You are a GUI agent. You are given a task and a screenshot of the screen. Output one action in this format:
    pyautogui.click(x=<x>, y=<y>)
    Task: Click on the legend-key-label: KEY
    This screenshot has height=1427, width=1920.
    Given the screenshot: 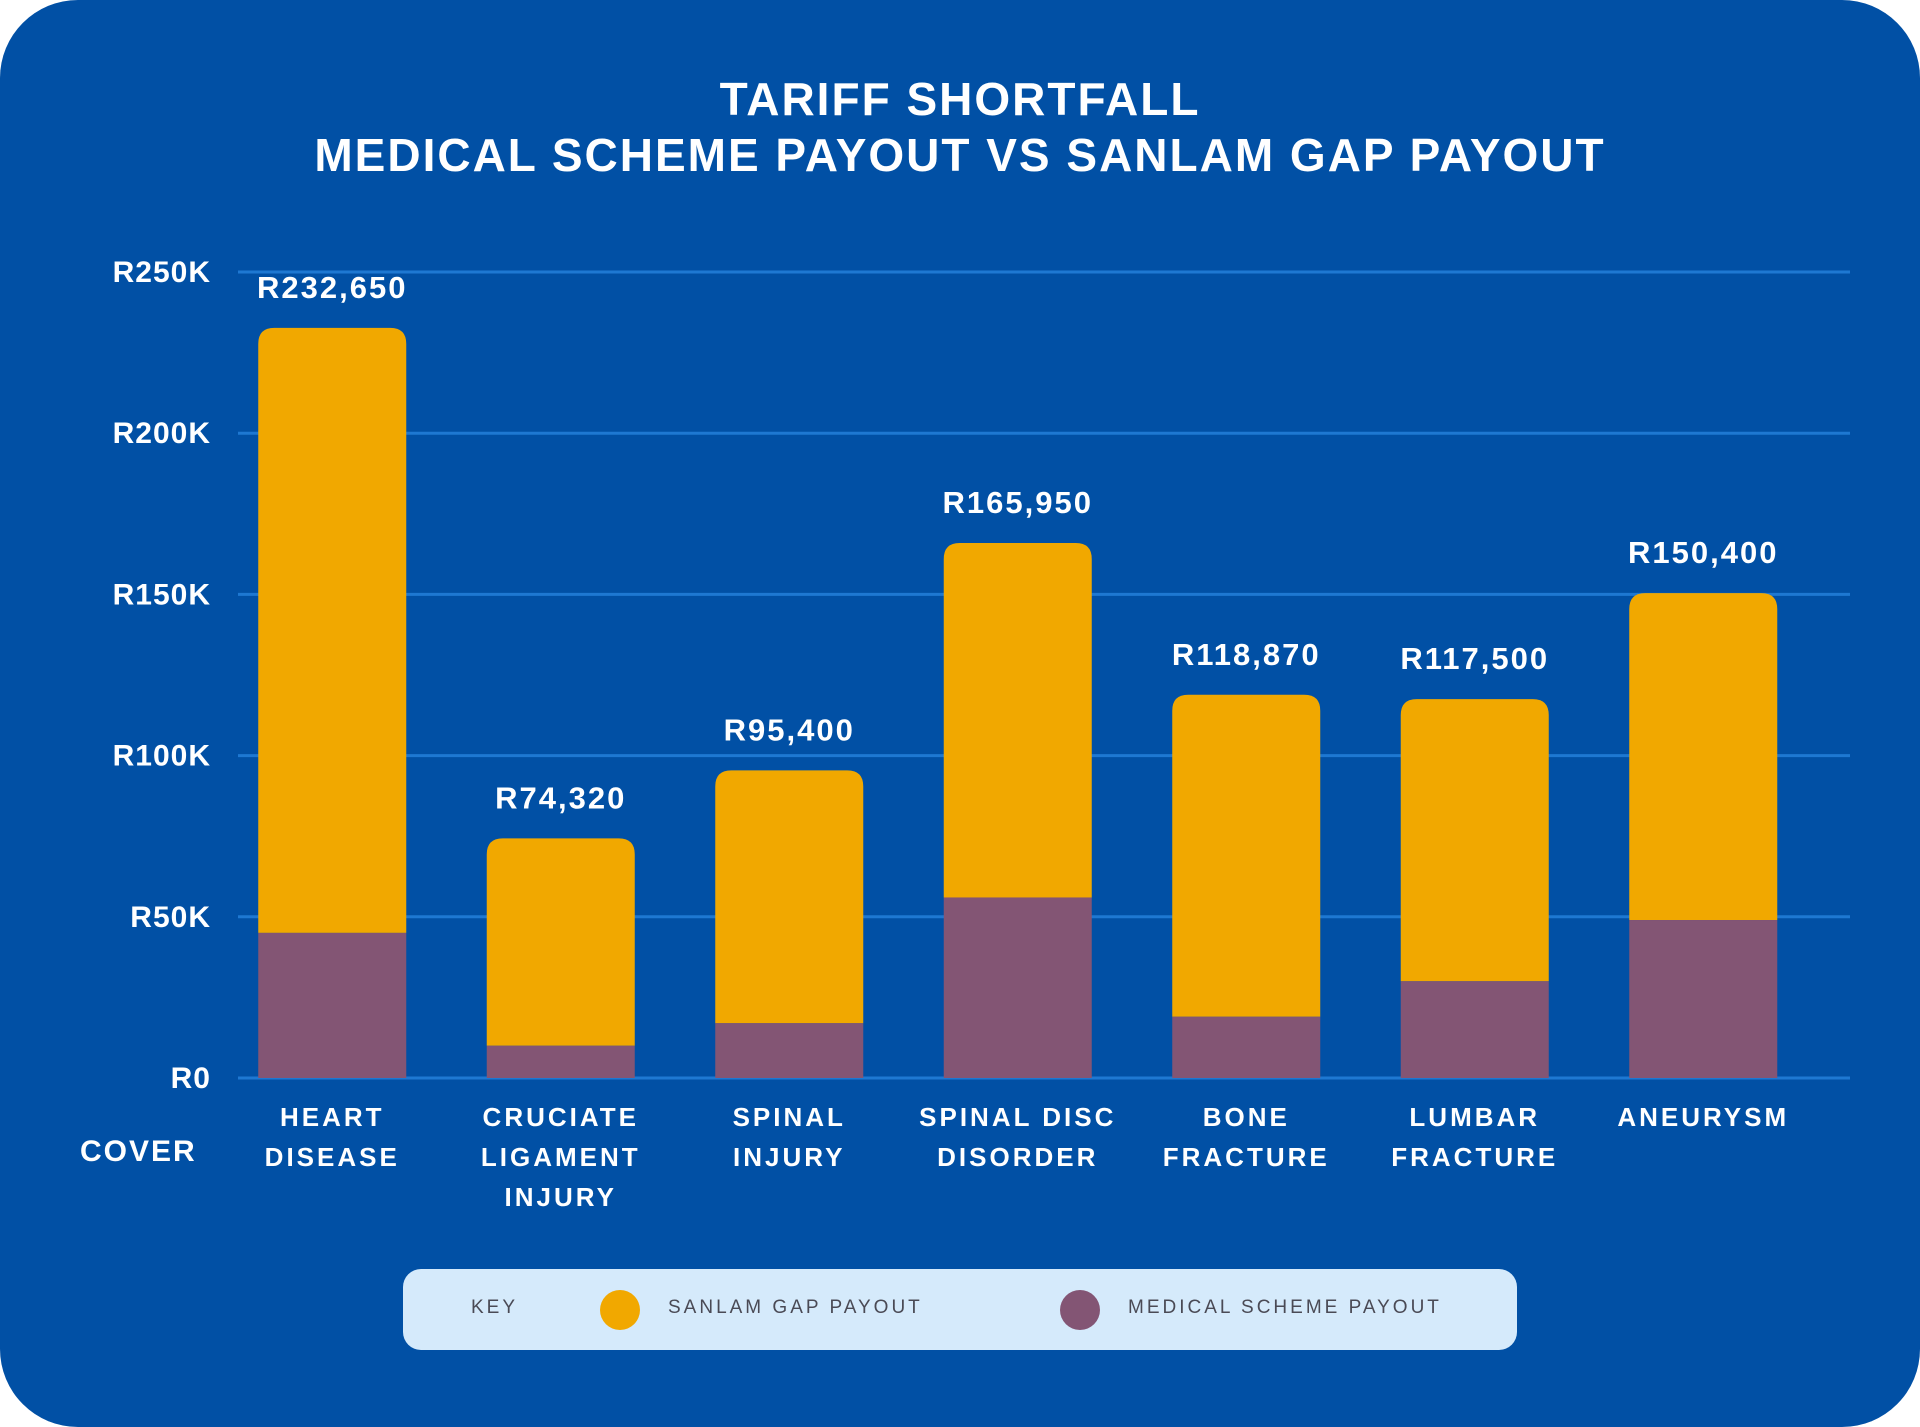 What is the action you would take?
    pyautogui.click(x=495, y=1307)
    